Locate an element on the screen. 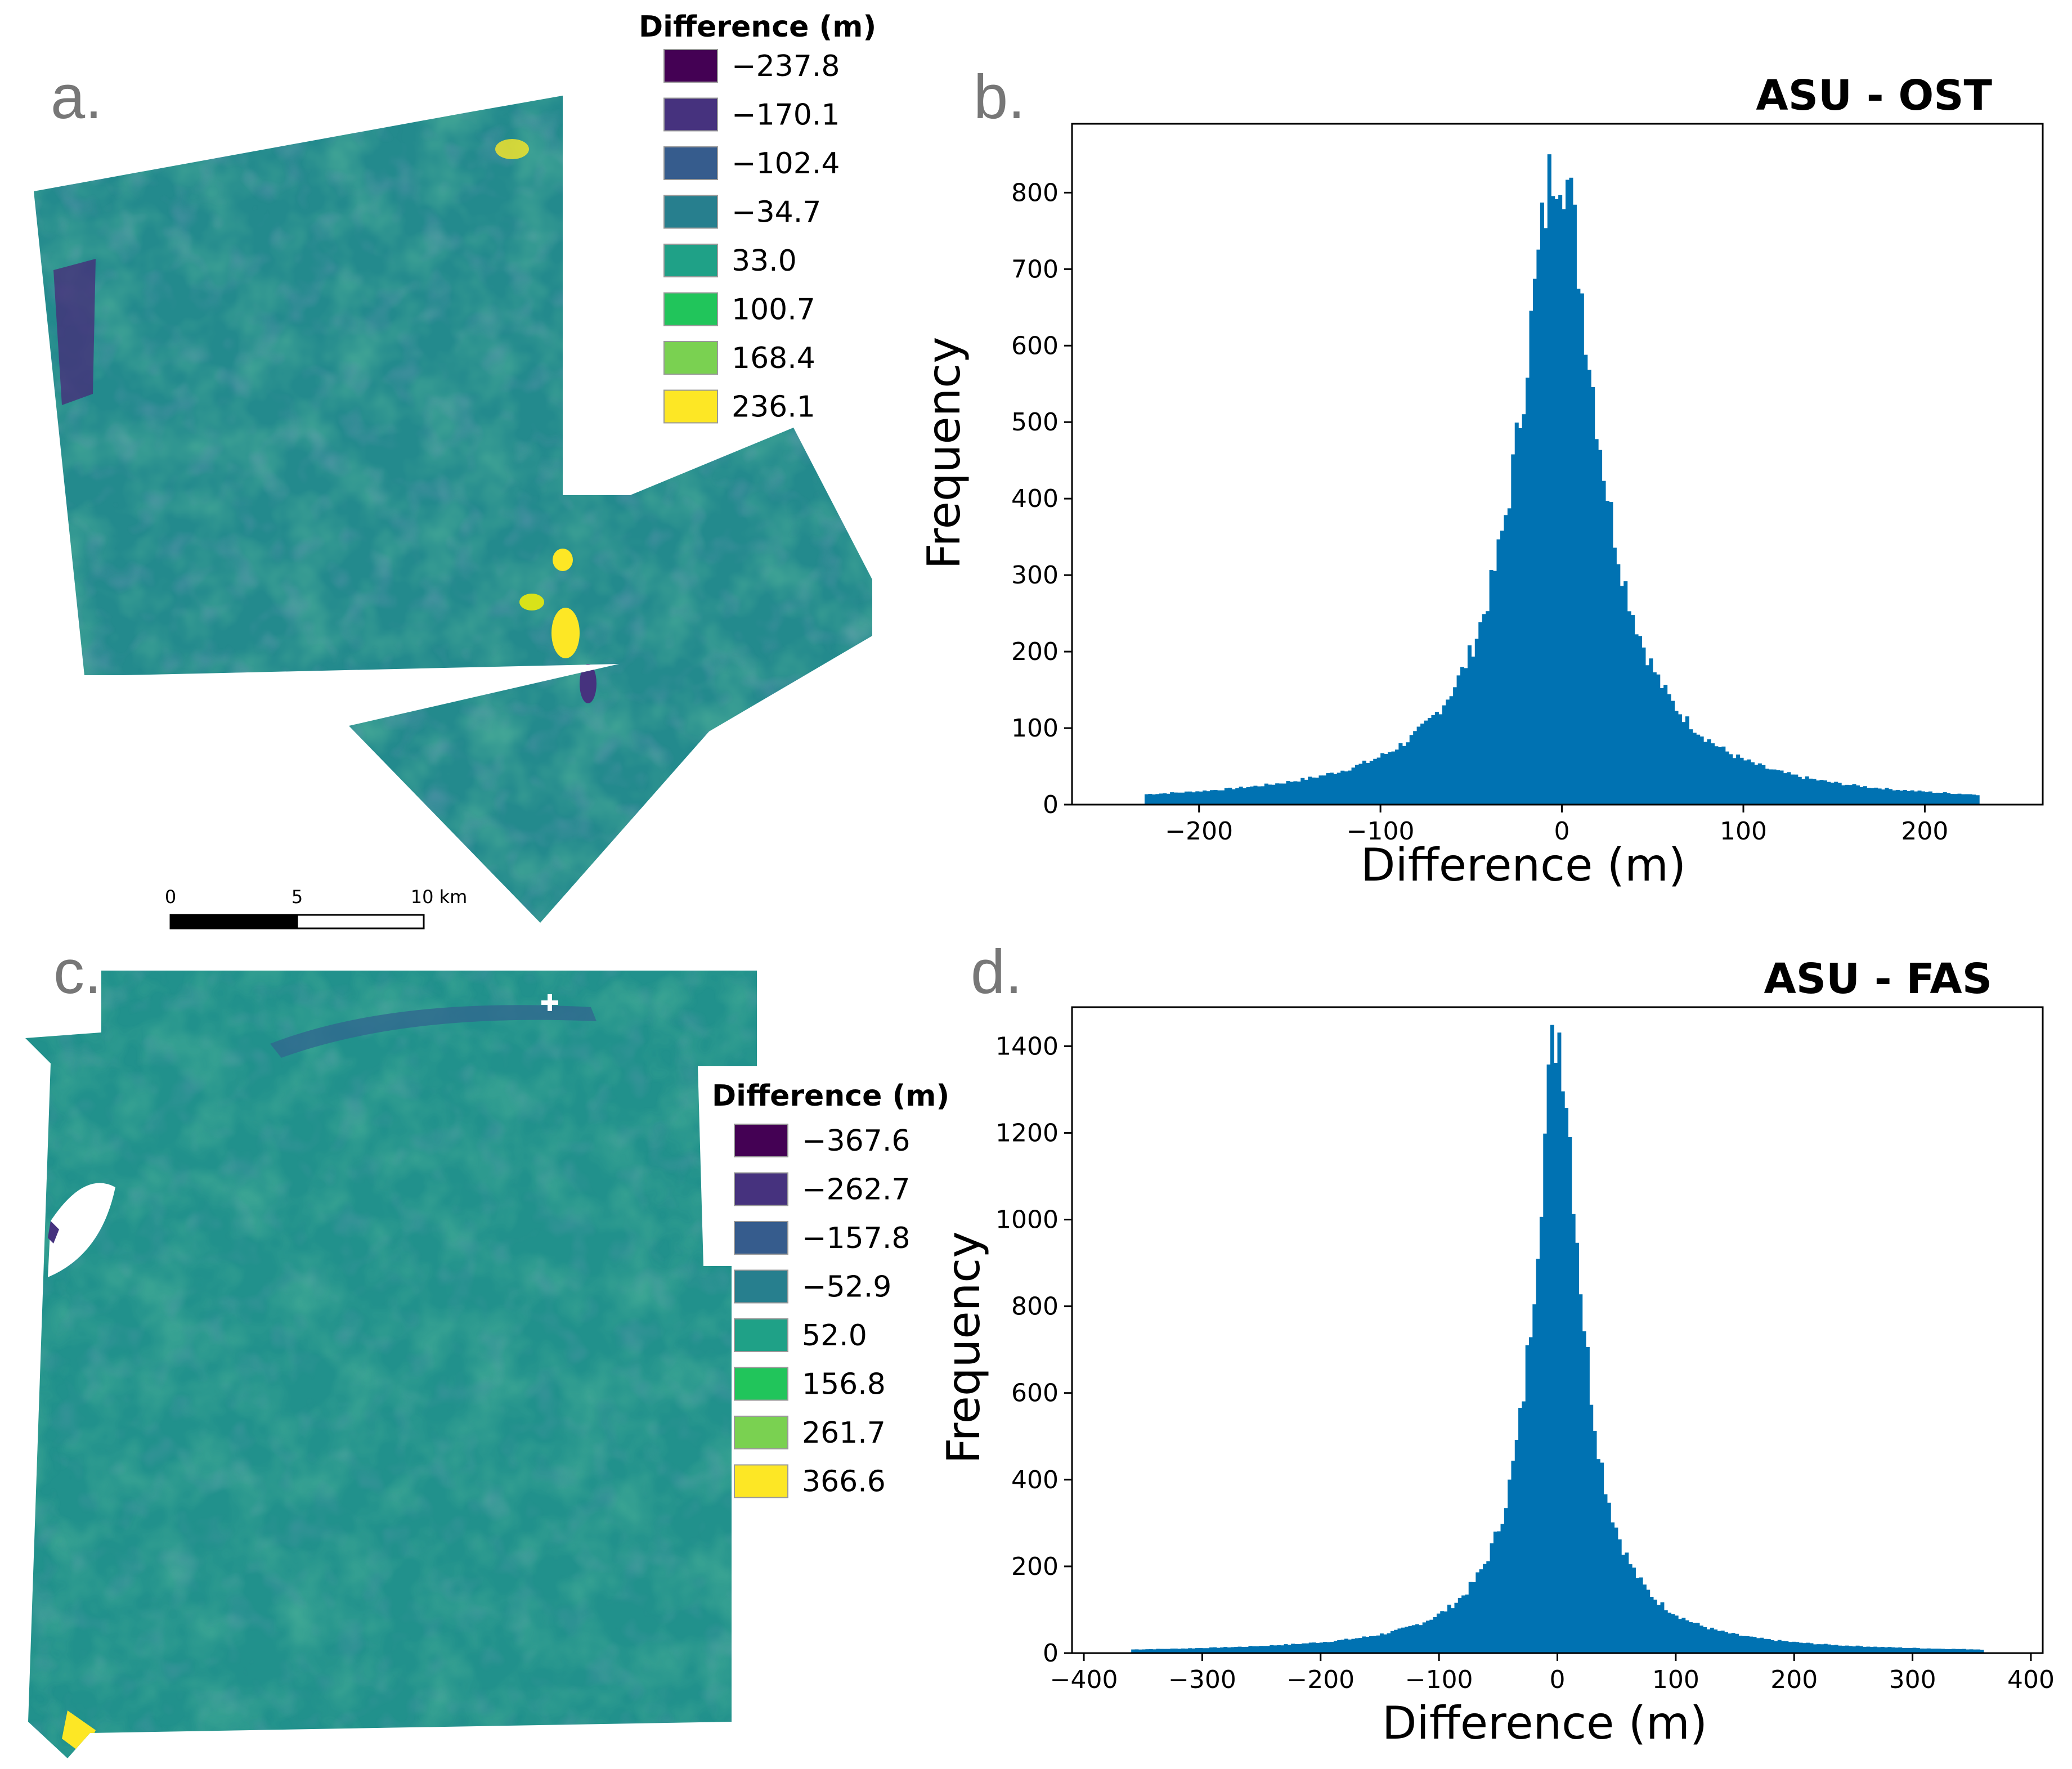 Image resolution: width=2072 pixels, height=1769 pixels. legend-a-label: 168.4 is located at coordinates (774, 359).